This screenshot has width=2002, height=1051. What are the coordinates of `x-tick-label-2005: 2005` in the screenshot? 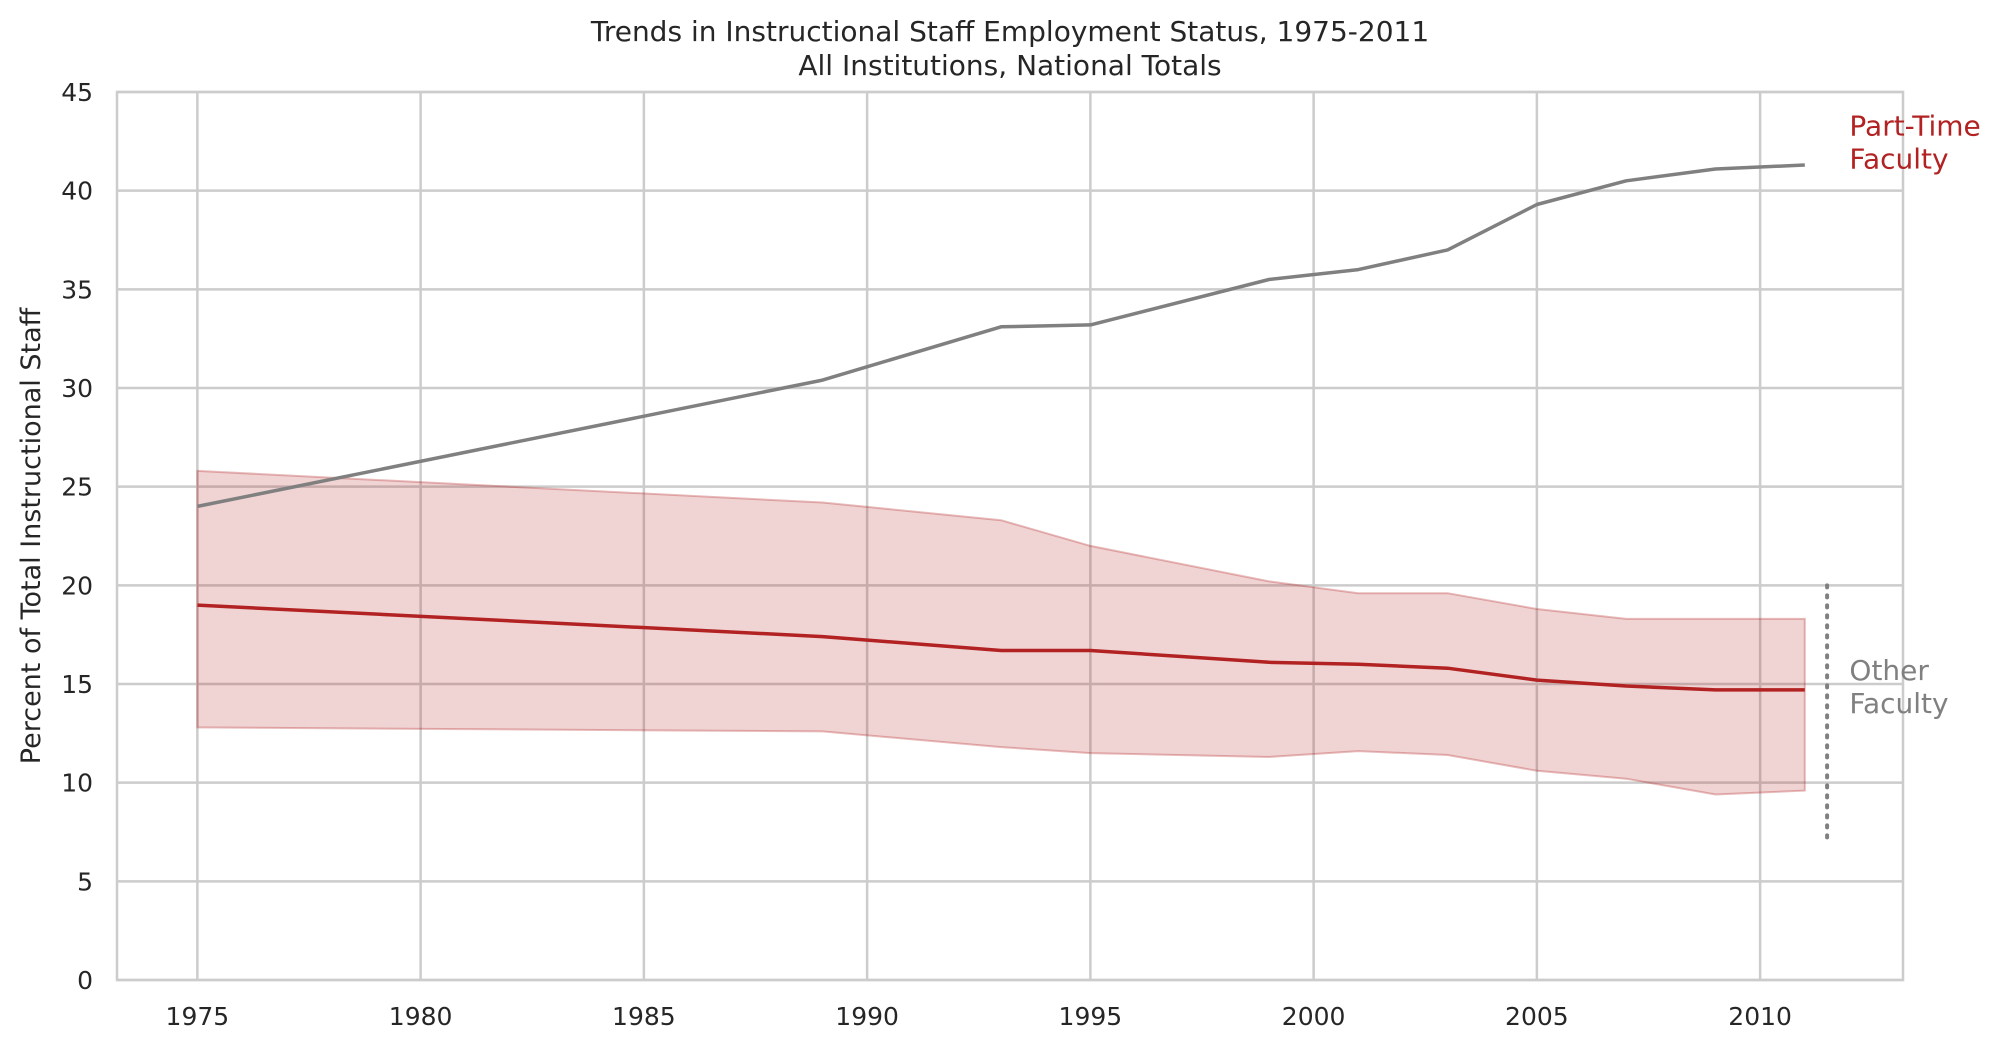 It's located at (1537, 1016).